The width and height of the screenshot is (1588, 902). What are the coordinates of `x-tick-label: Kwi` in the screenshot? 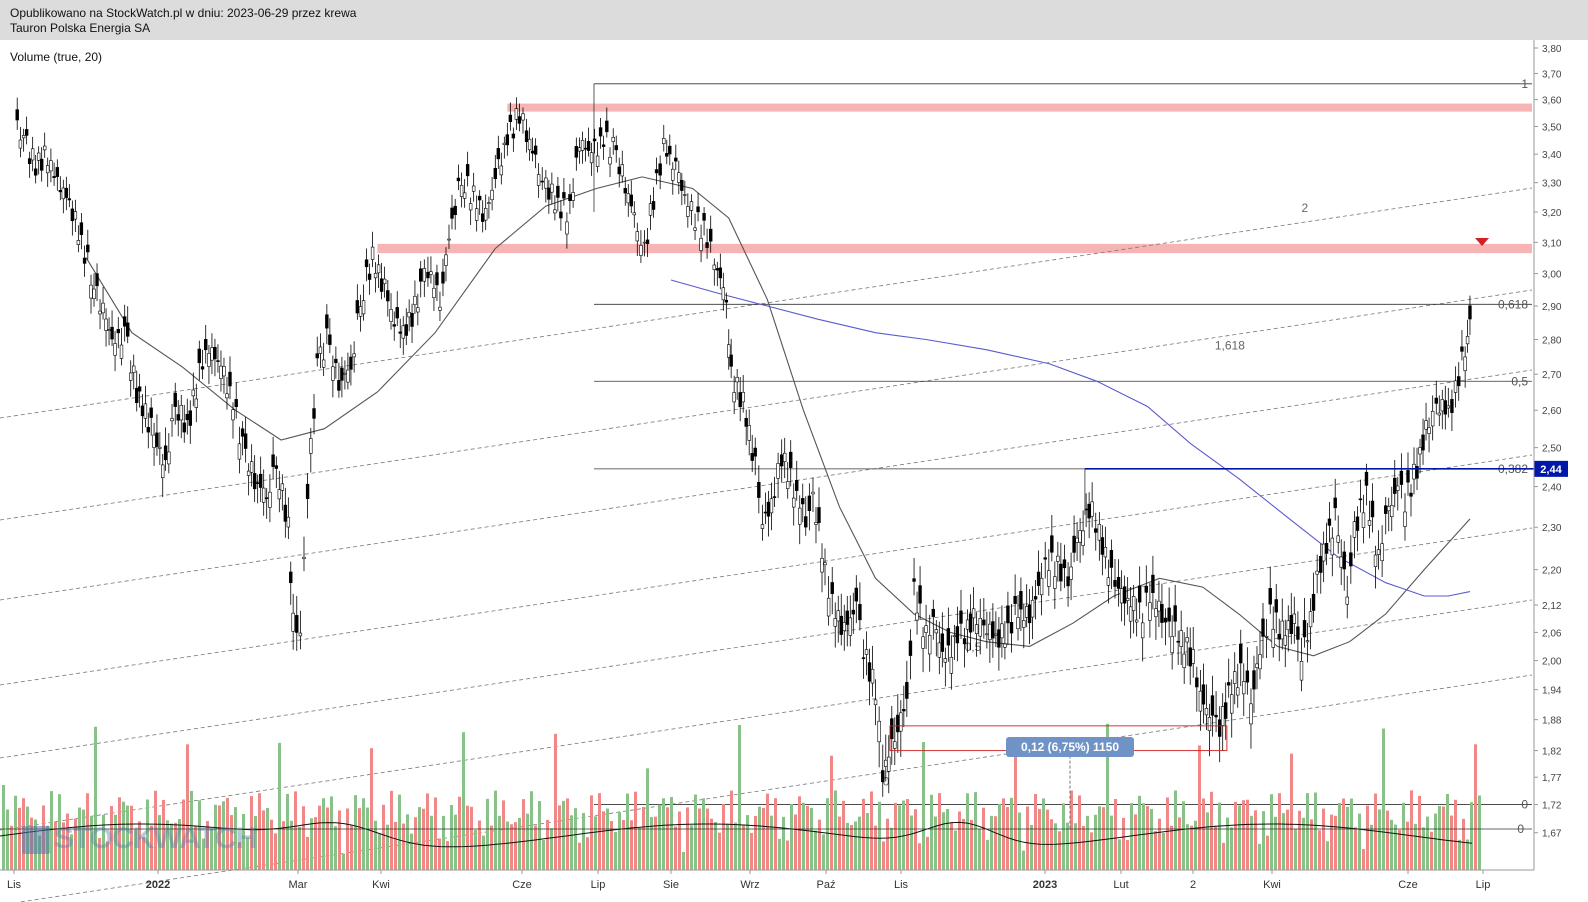 It's located at (381, 885).